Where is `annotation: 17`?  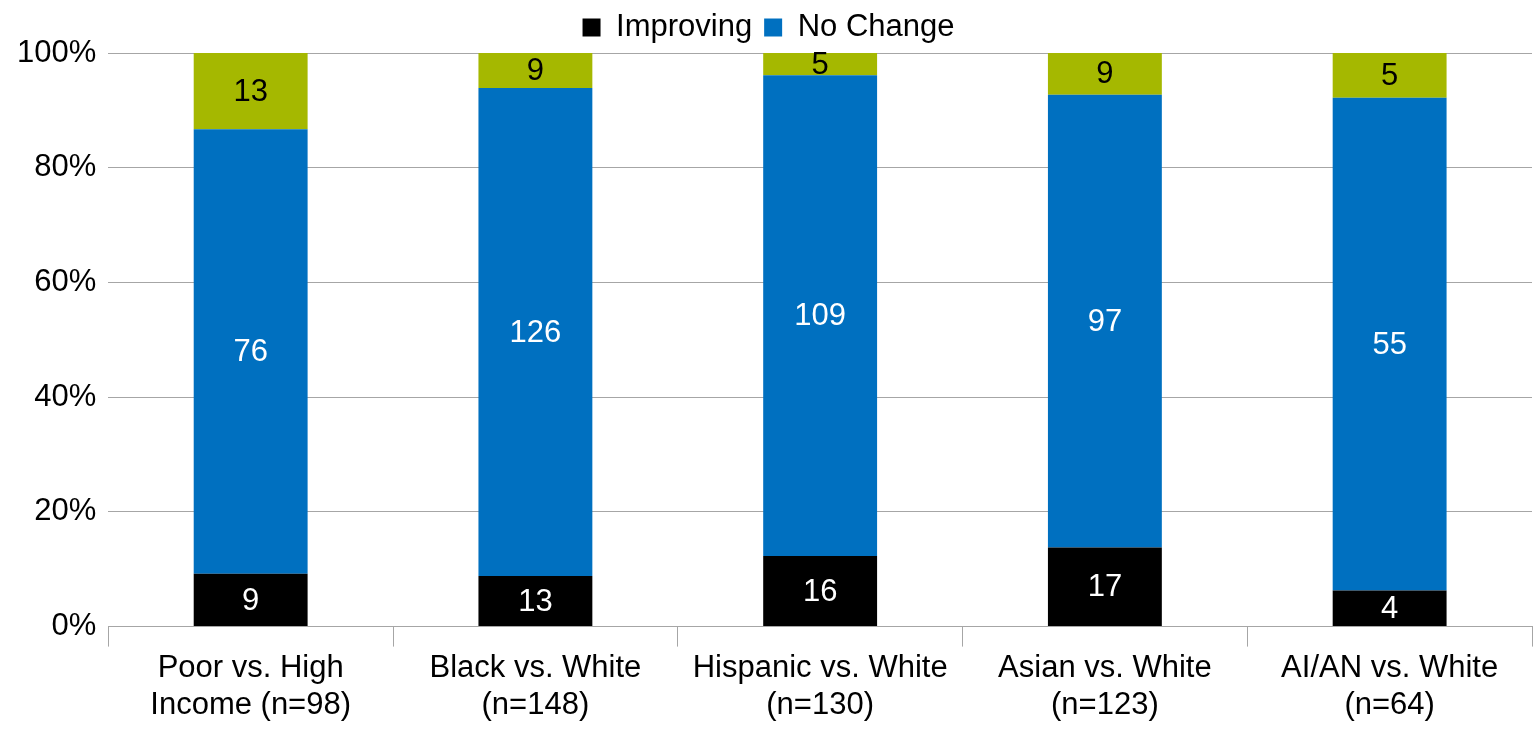 annotation: 17 is located at coordinates (1105, 586).